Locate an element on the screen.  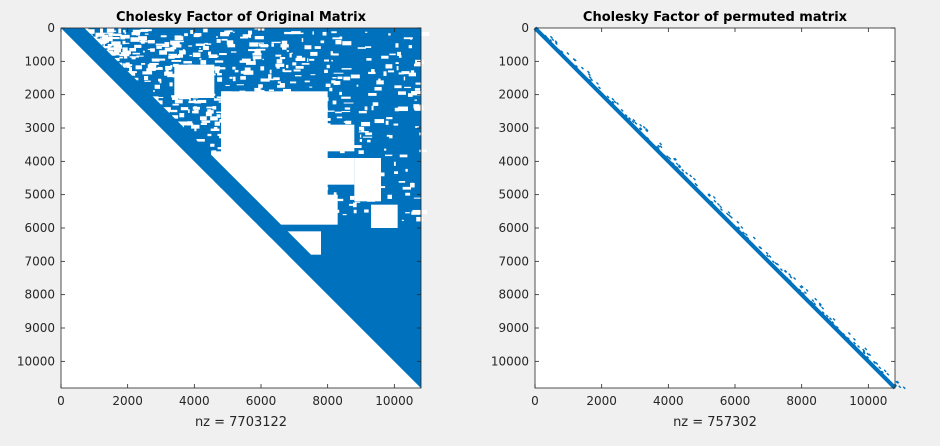
y-tick-label: 9000 is located at coordinates (513, 328).